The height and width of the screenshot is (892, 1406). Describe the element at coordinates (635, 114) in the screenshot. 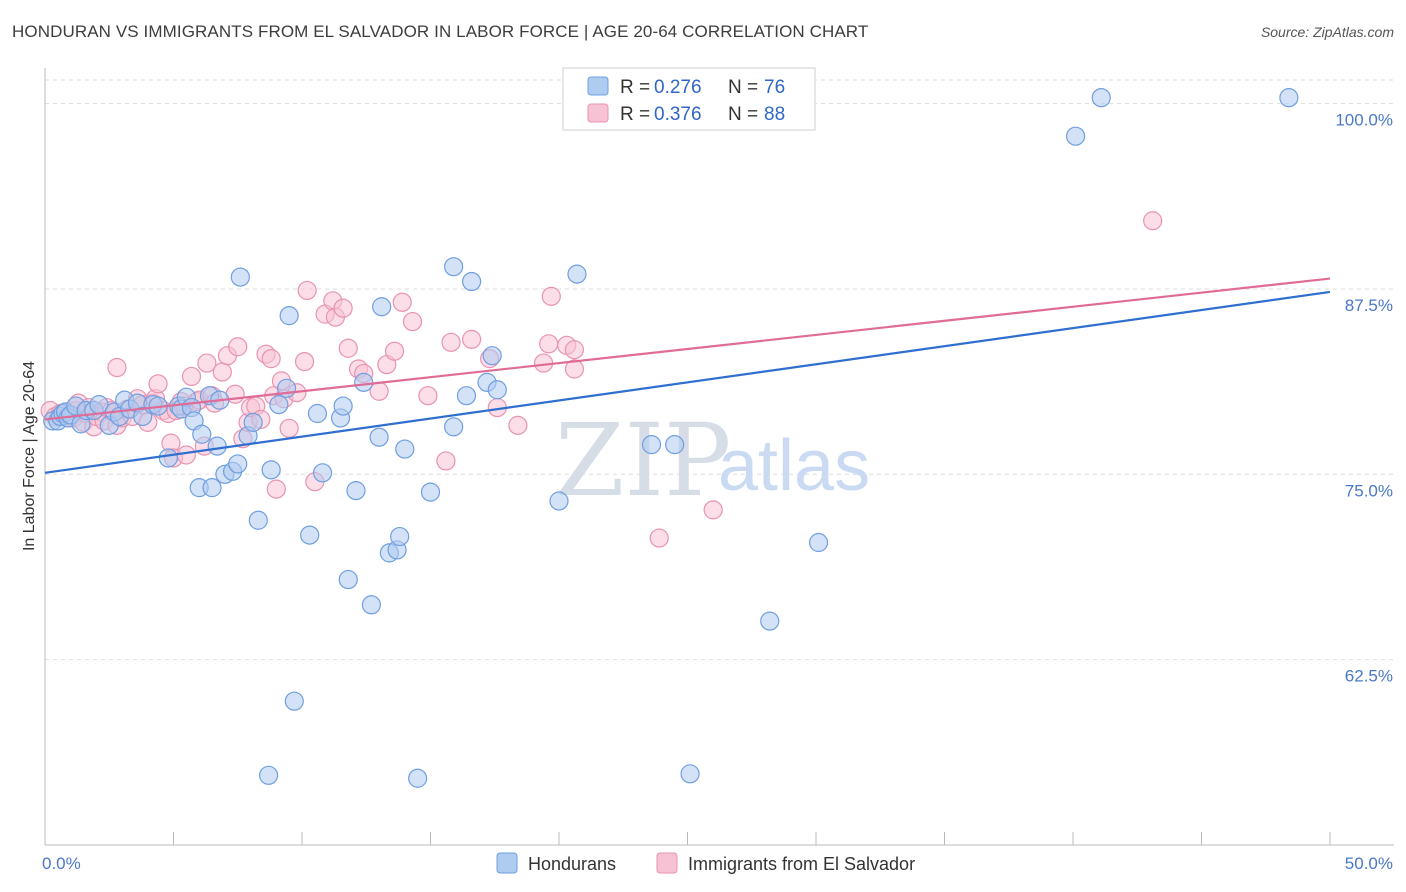

I see `legend-r-label-el-salvador: R =` at that location.